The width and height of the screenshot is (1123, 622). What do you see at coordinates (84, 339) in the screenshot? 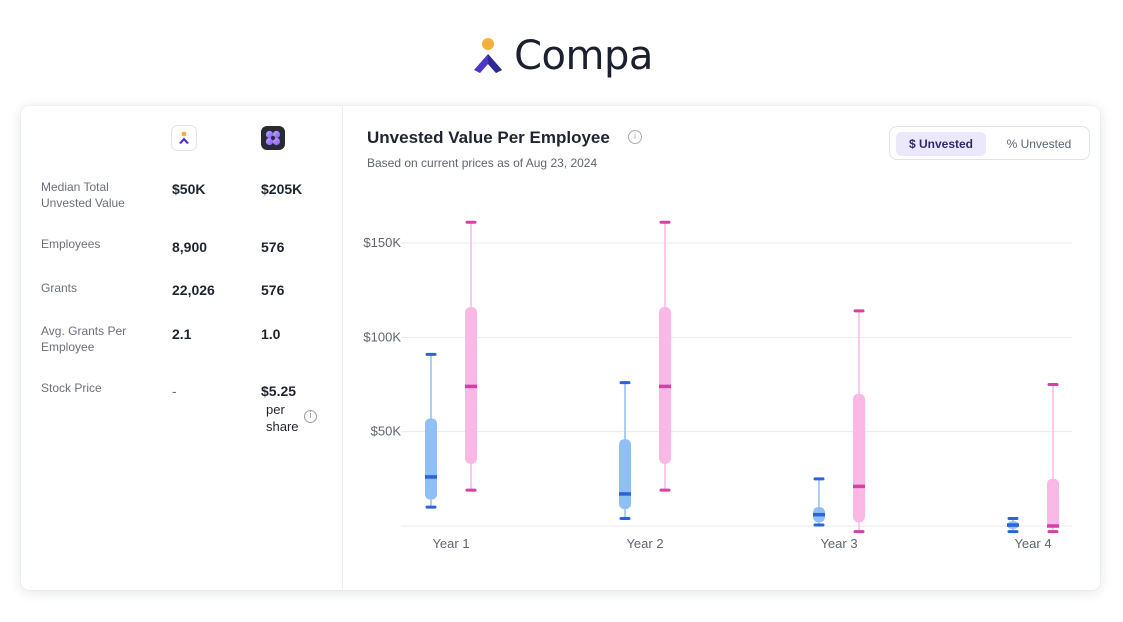
I see `metric-label-avg-grants: Avg. Grants Per Employee` at bounding box center [84, 339].